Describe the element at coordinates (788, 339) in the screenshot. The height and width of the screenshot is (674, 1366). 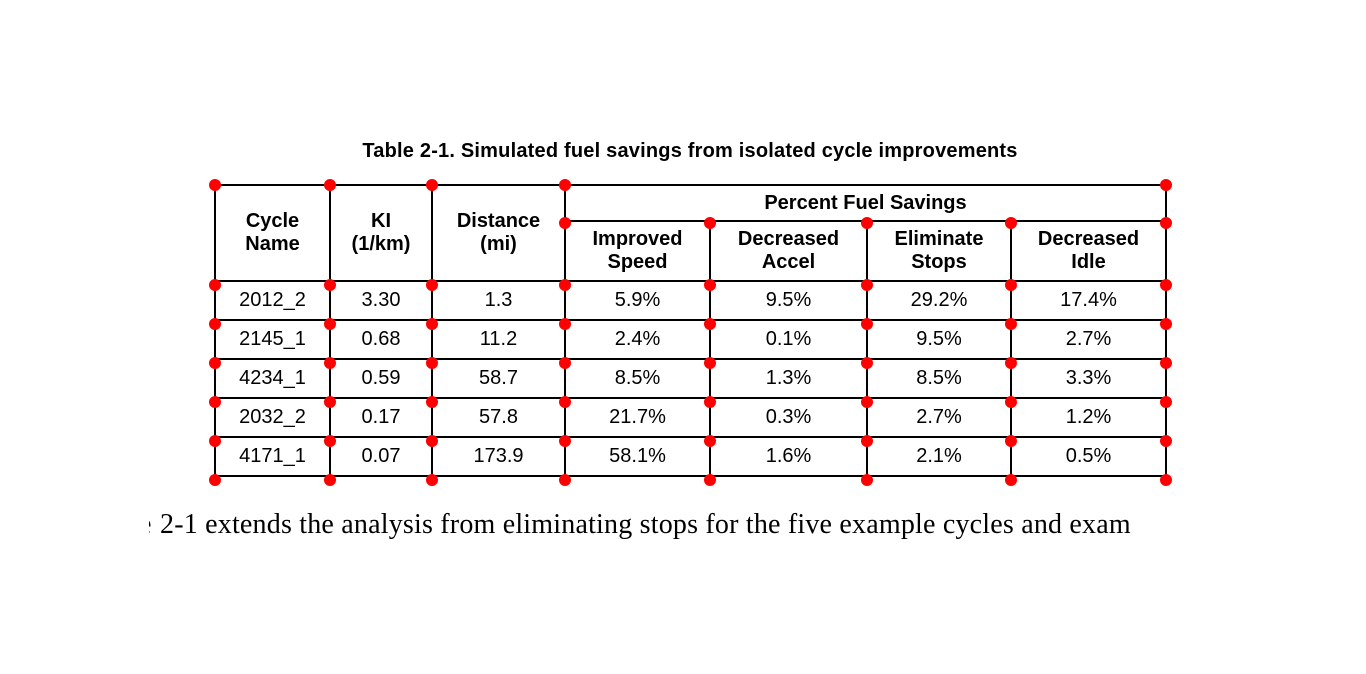
I see `cell-decreased-accel: 0.1%` at that location.